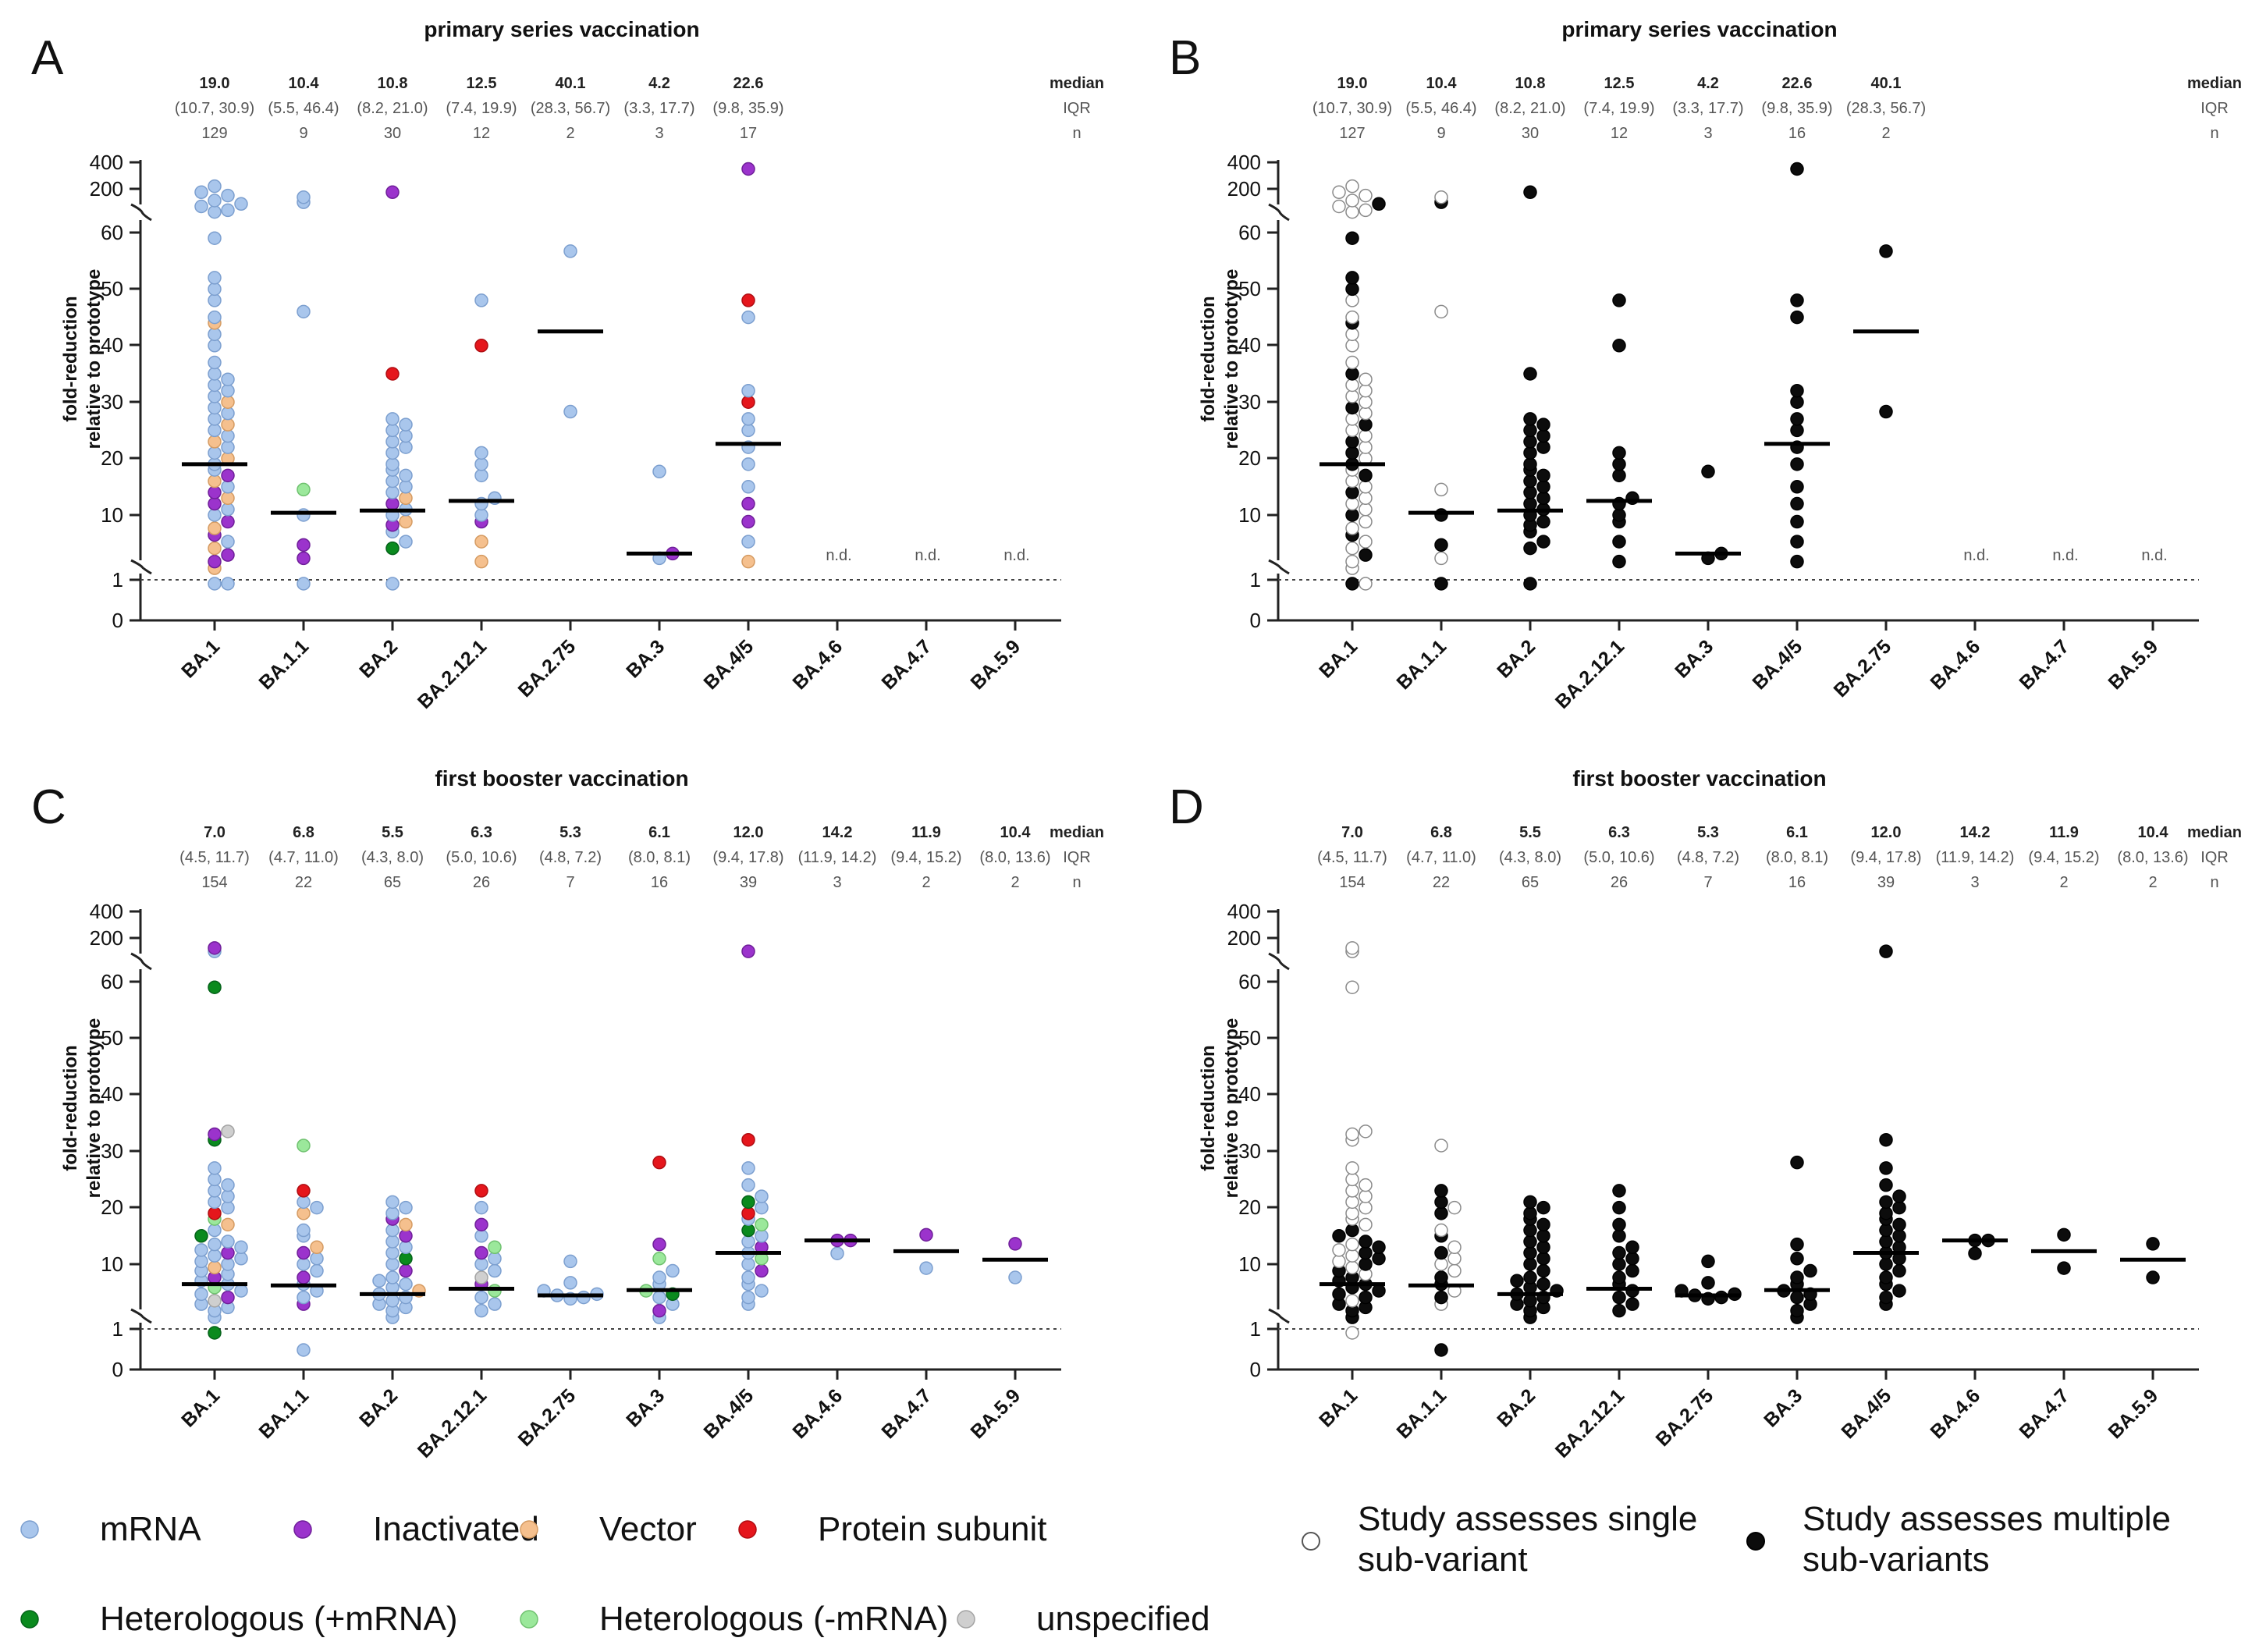  I want to click on x-tick-label: BA.5.9, so click(2133, 1414).